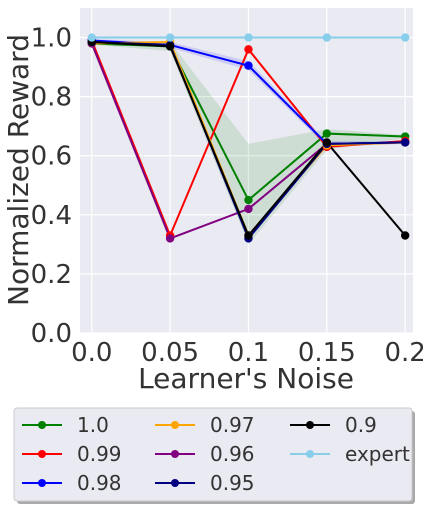 The image size is (423, 508). Describe the element at coordinates (232, 483) in the screenshot. I see `legend-label: 0.95` at that location.